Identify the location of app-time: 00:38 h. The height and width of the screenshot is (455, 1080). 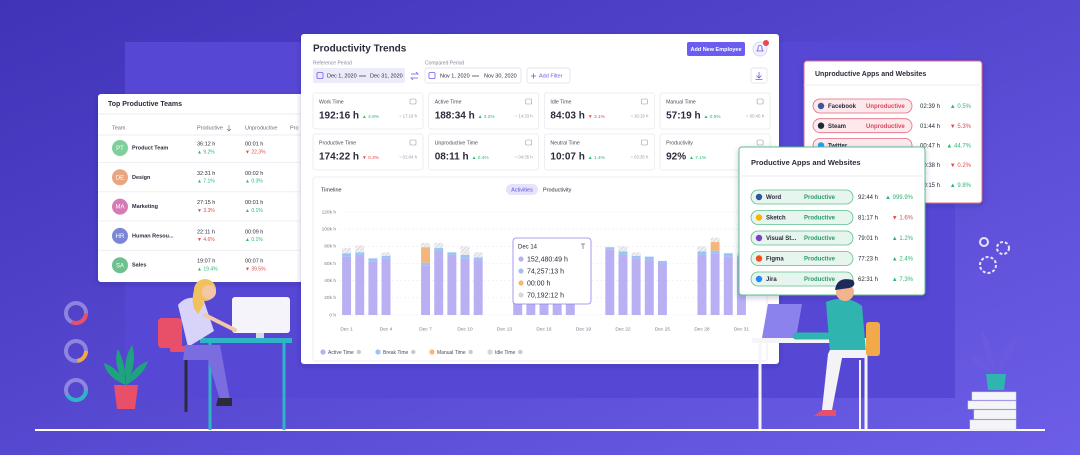
(930, 166).